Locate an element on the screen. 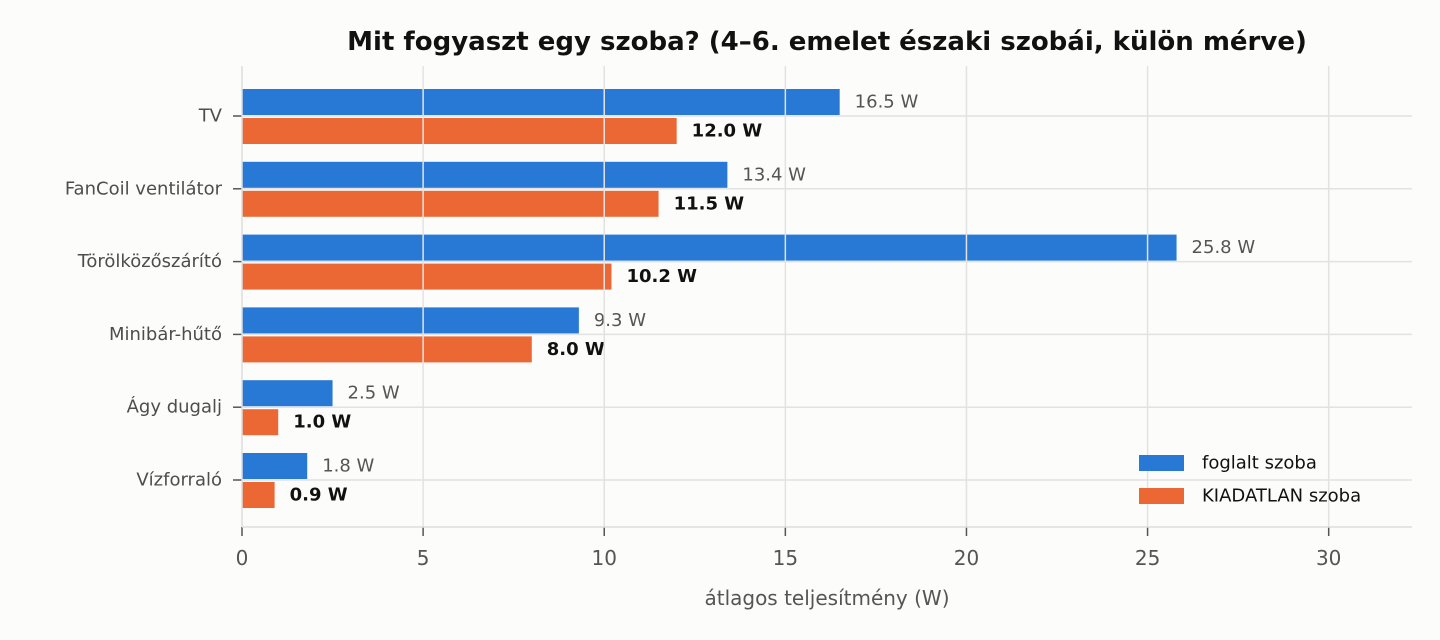 The width and height of the screenshot is (1440, 640). y-tick-label: Ágy dugalj is located at coordinates (174, 407).